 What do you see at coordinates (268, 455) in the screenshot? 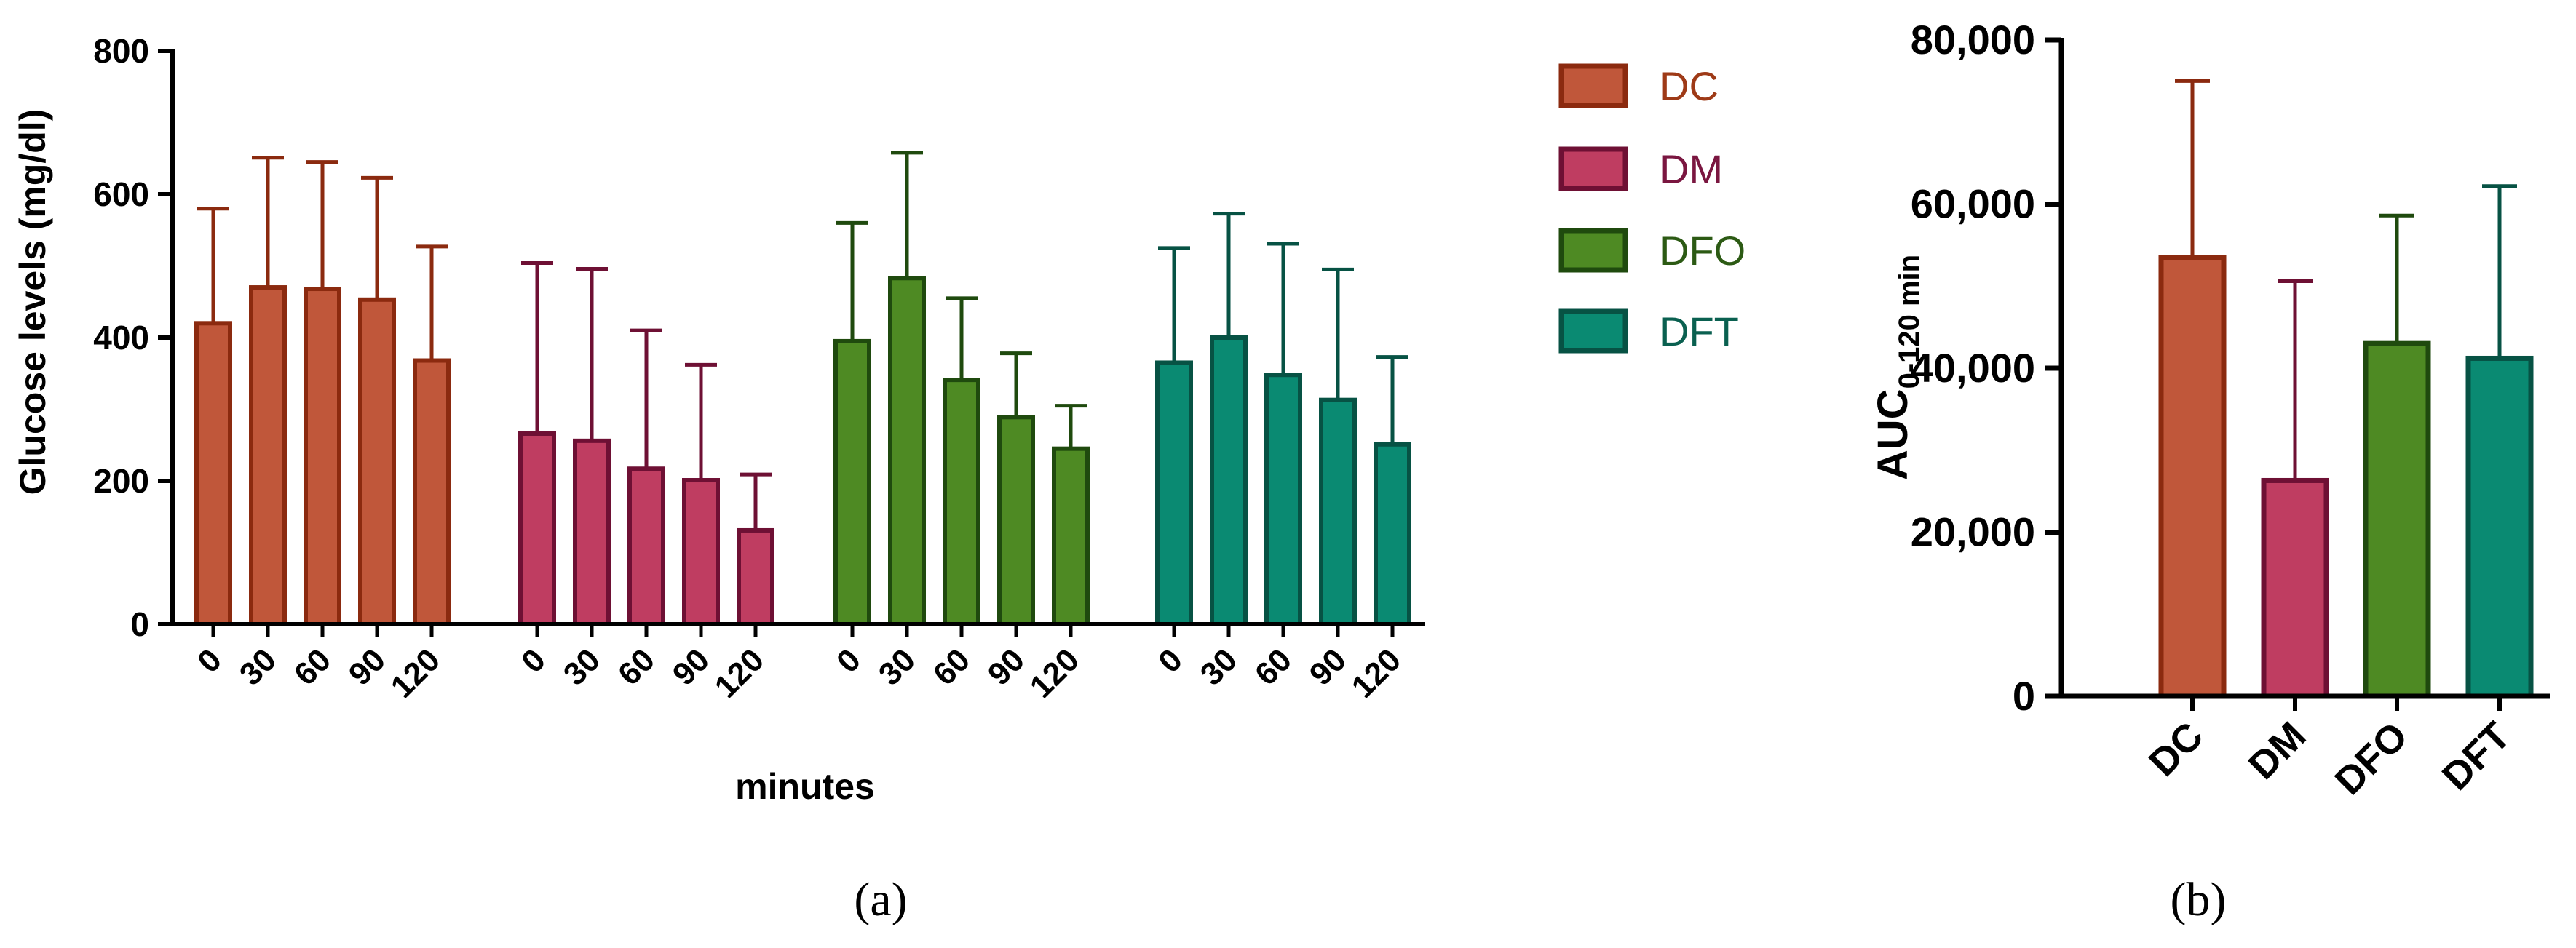
I see `bar-dc-30min` at bounding box center [268, 455].